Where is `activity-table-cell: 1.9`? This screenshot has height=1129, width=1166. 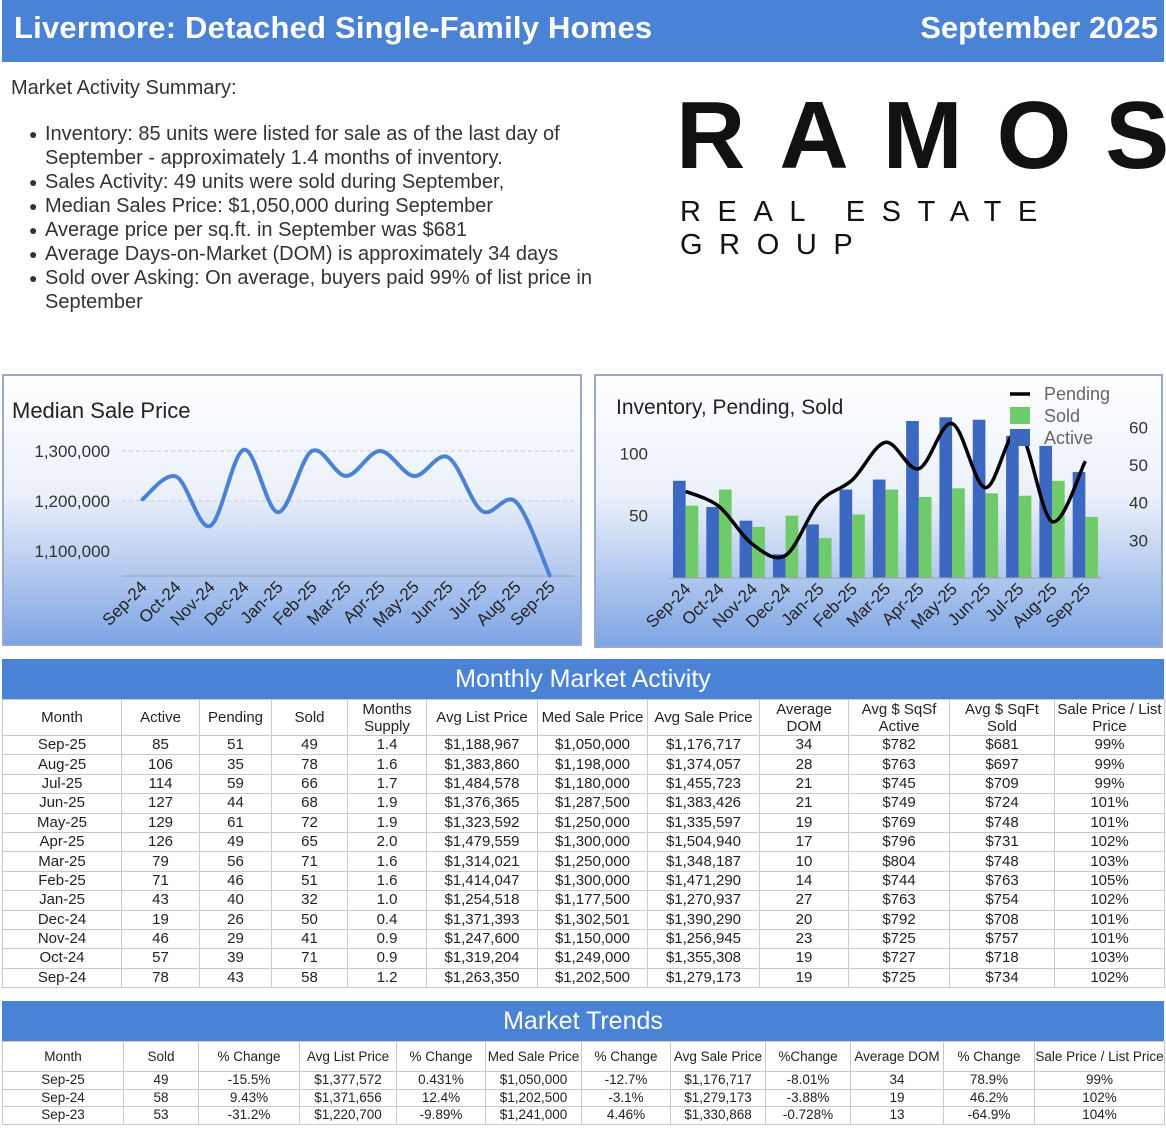 activity-table-cell: 1.9 is located at coordinates (387, 803).